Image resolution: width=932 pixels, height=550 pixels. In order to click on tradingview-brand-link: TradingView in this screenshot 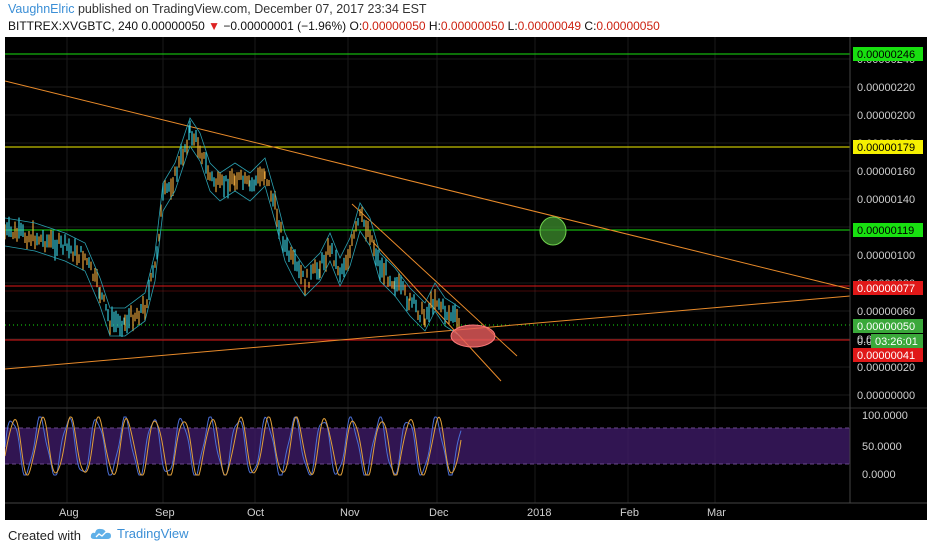, I will do `click(139, 533)`.